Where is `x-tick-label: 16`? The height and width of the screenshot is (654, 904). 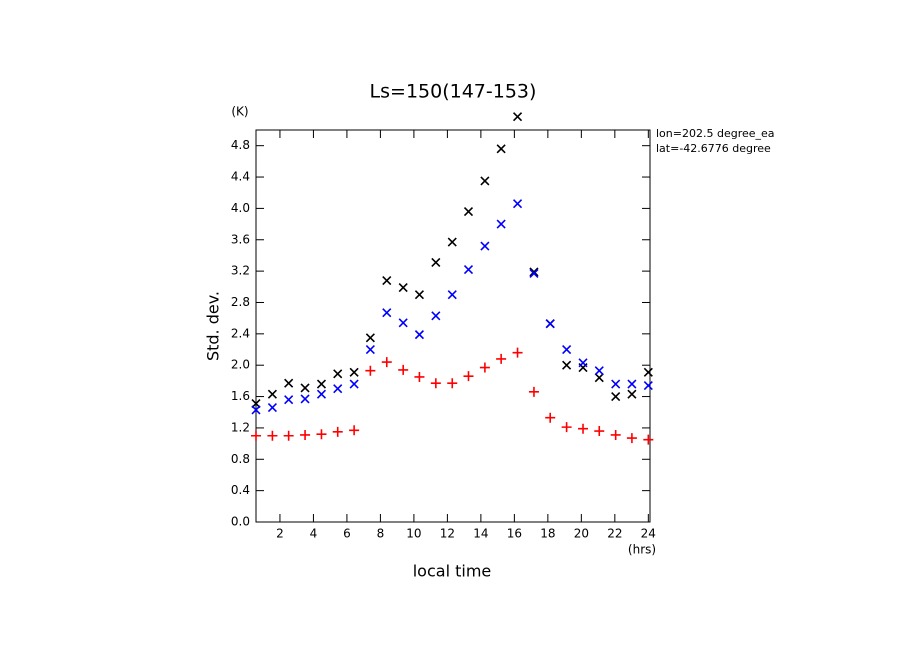
x-tick-label: 16 is located at coordinates (514, 534).